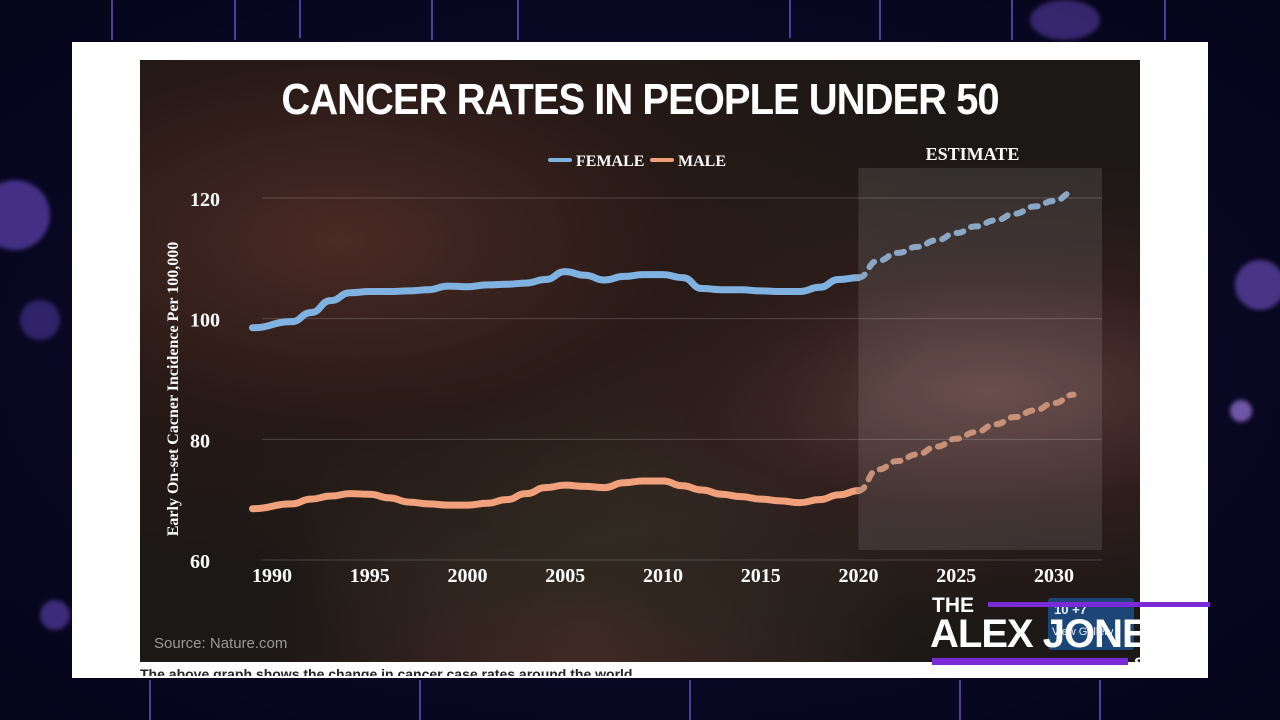  Describe the element at coordinates (761, 576) in the screenshot. I see `x-tick-label: 2015` at that location.